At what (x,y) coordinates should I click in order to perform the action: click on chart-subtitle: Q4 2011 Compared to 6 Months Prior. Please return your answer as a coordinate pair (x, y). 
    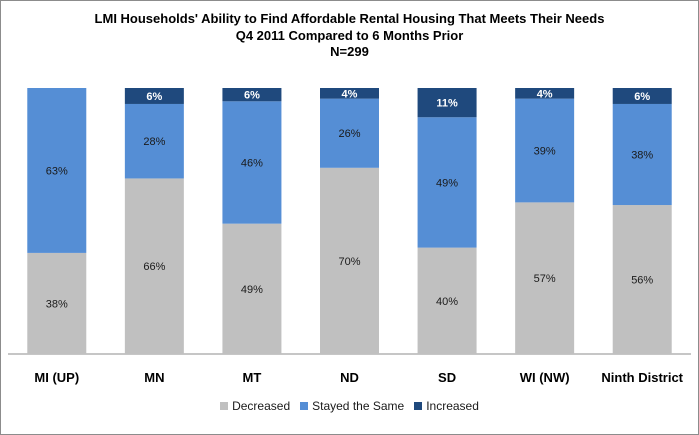
    Looking at the image, I should click on (349, 35).